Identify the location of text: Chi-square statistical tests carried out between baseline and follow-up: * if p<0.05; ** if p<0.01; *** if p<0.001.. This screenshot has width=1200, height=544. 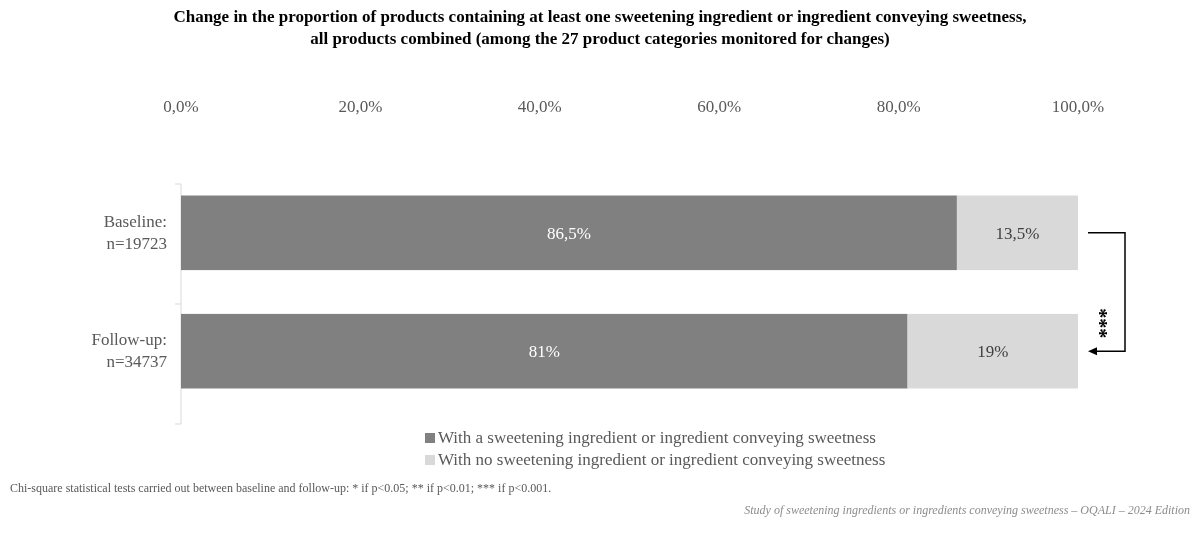
(281, 488).